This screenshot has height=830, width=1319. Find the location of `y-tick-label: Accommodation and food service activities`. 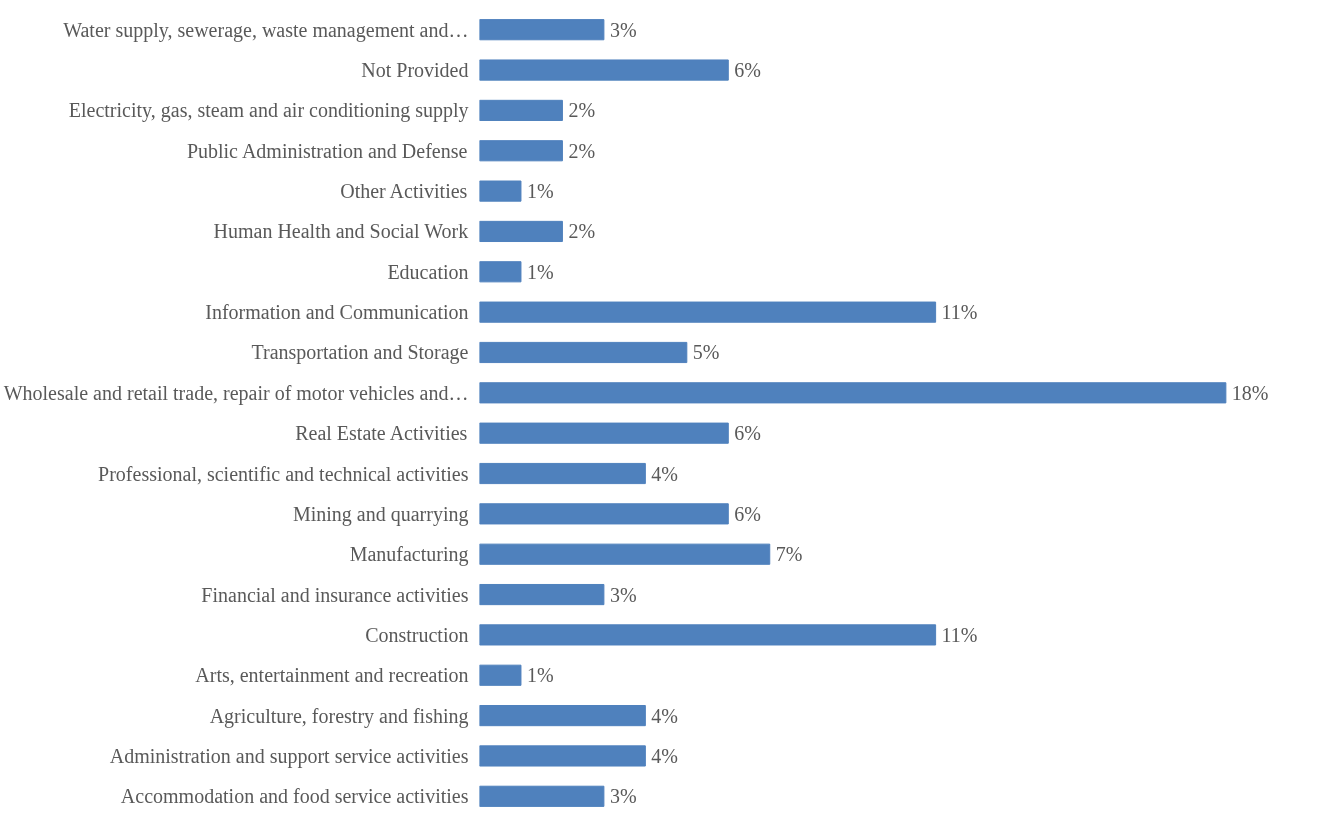

y-tick-label: Accommodation and food service activities is located at coordinates (294, 796).